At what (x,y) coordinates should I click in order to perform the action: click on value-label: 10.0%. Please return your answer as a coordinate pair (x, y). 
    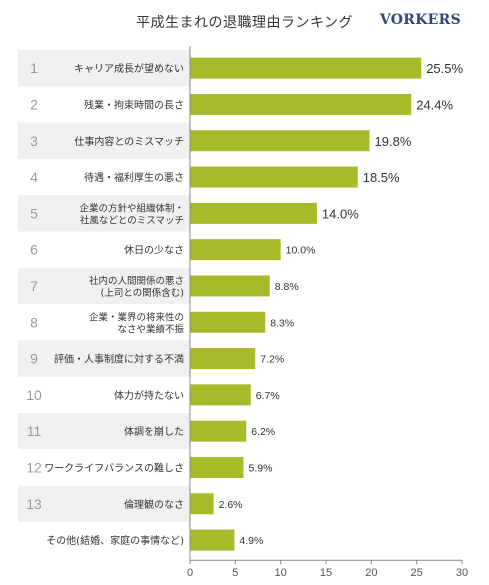
    Looking at the image, I should click on (301, 251).